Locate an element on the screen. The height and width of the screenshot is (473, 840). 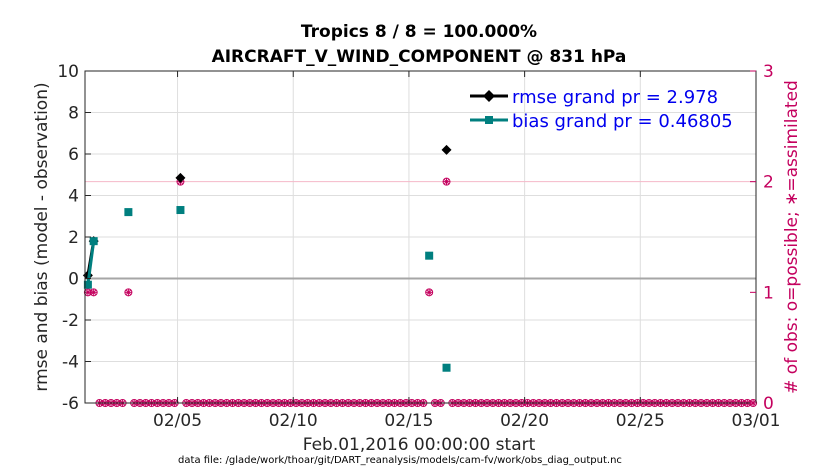
x-tick-label: 02/05 is located at coordinates (177, 421).